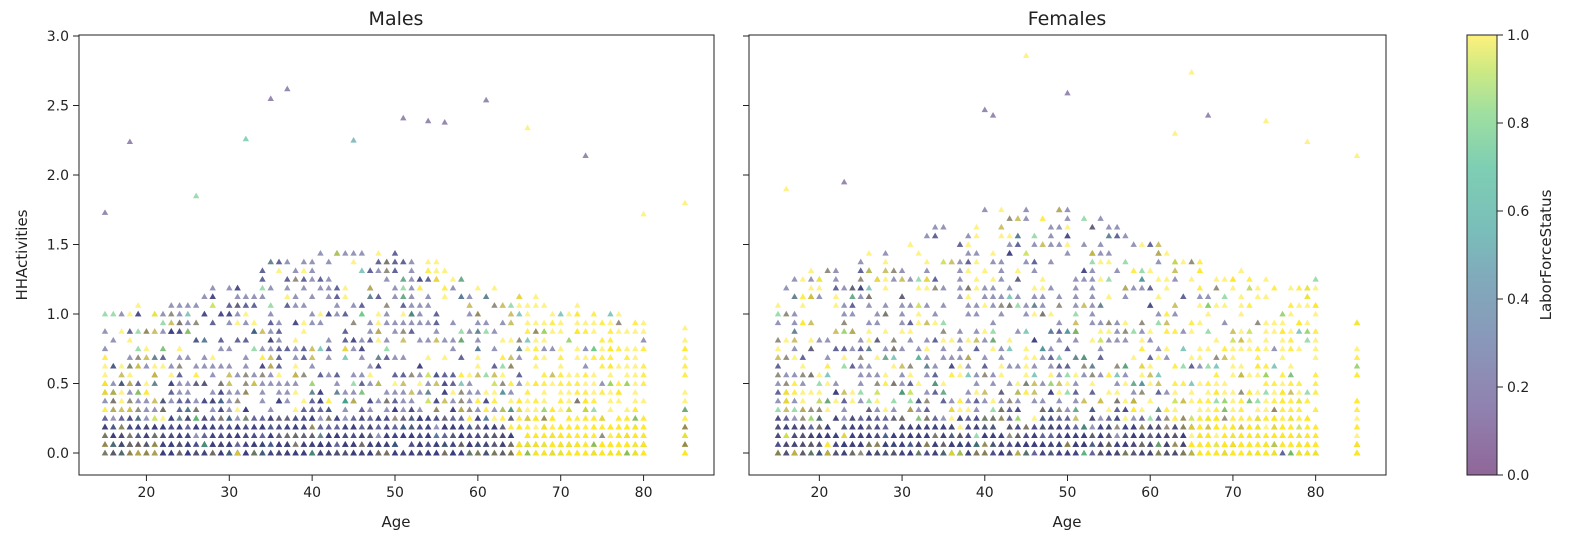 This screenshot has width=1578, height=548. Describe the element at coordinates (229, 493) in the screenshot. I see `x-tick-label: 30` at that location.